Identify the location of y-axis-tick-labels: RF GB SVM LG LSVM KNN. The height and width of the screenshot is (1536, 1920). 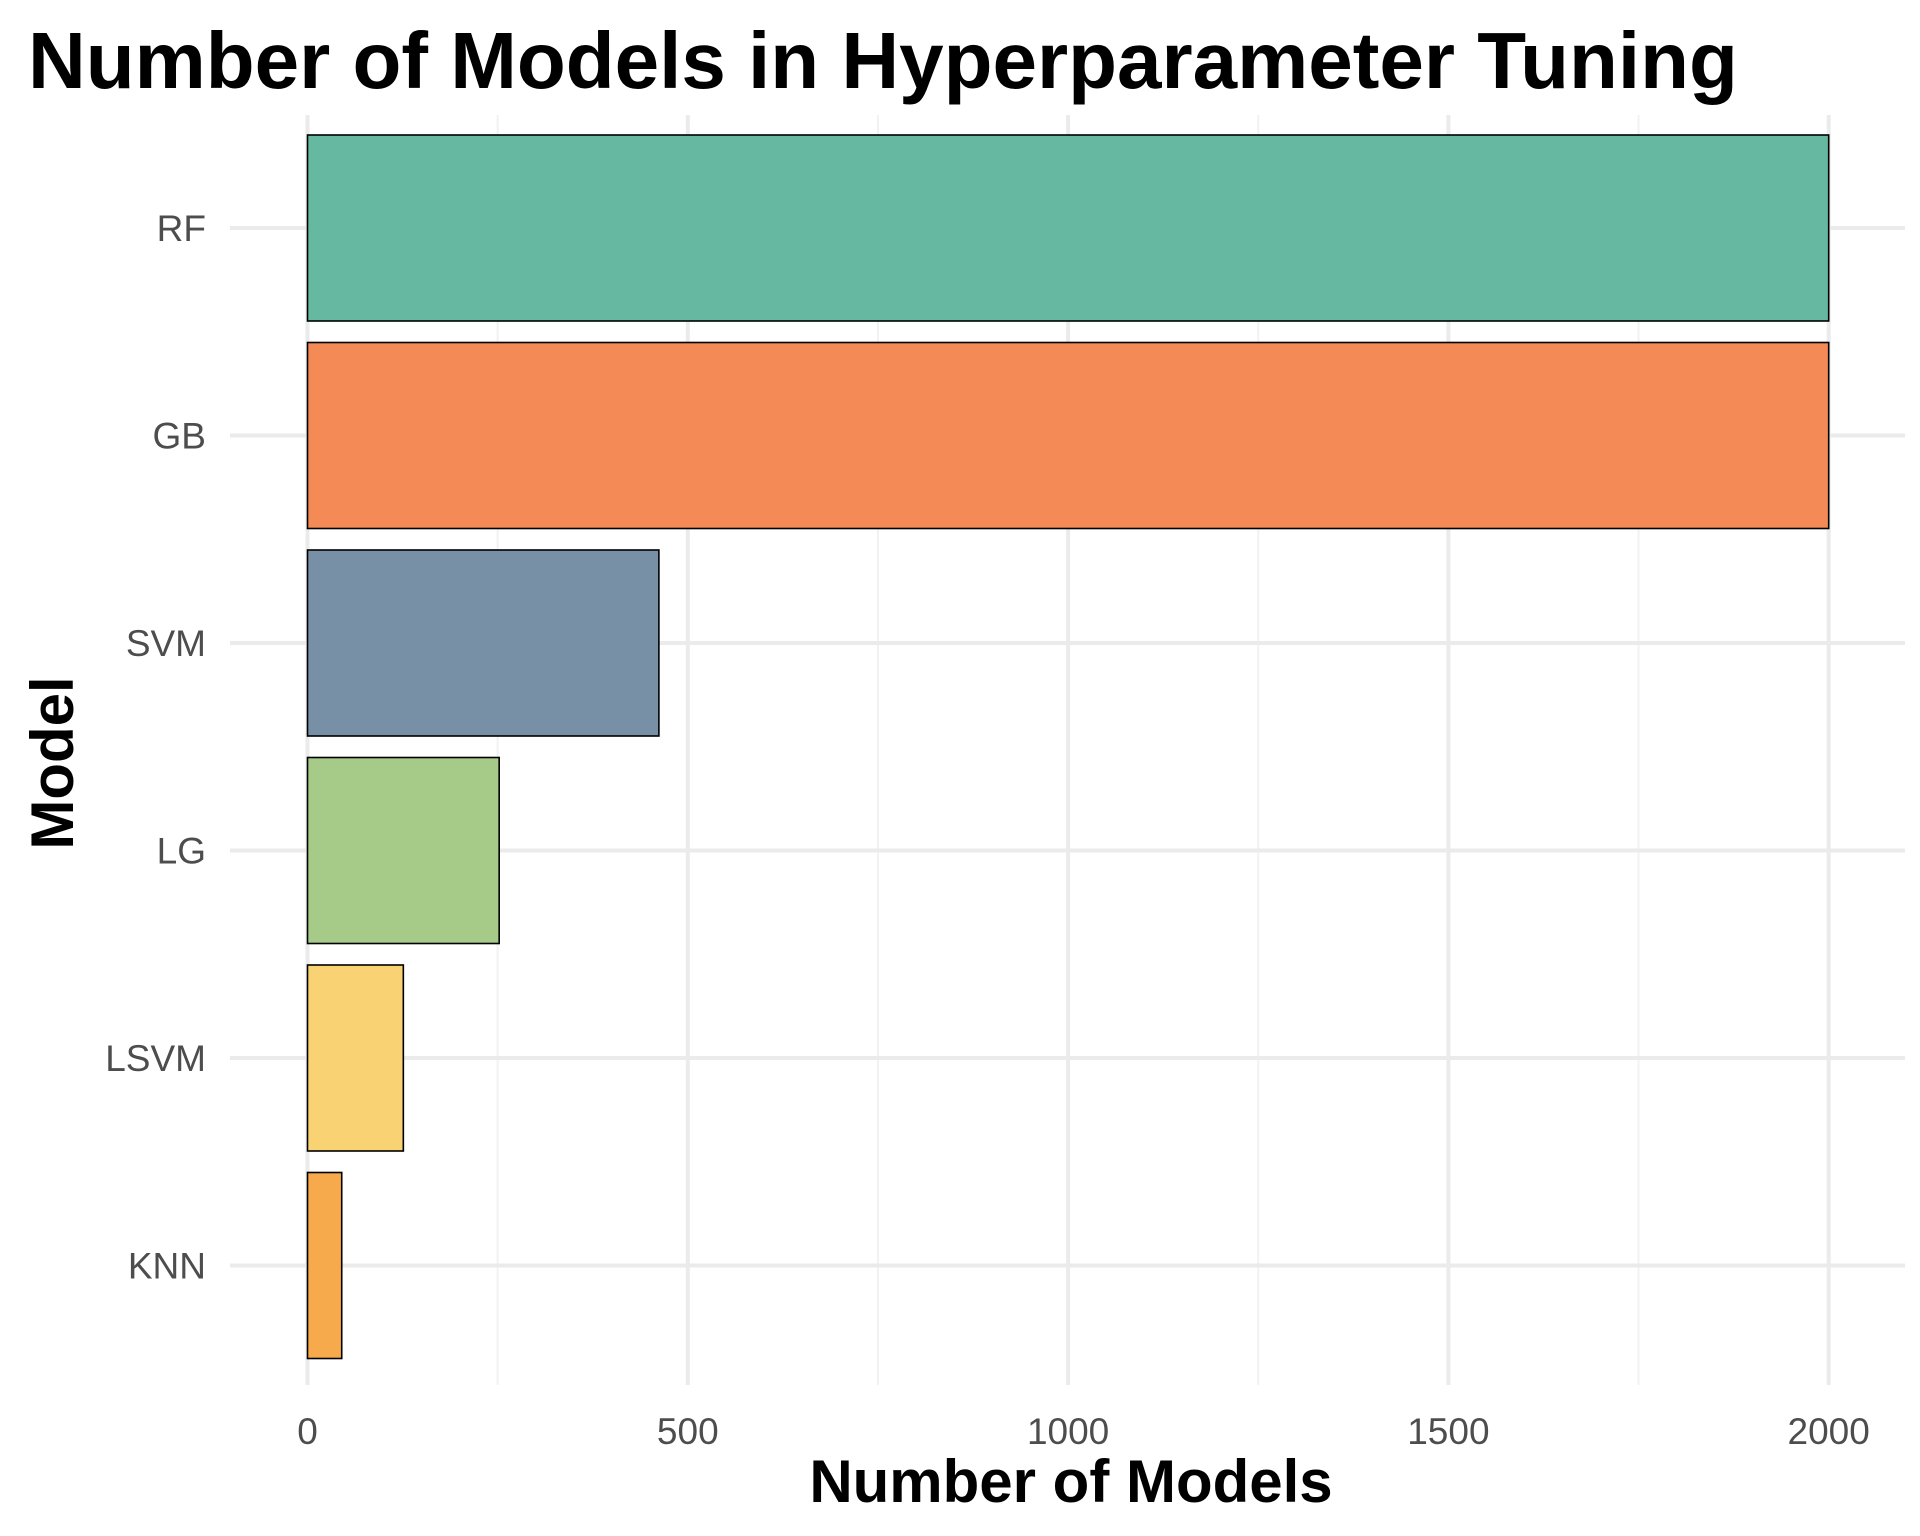
(155, 747).